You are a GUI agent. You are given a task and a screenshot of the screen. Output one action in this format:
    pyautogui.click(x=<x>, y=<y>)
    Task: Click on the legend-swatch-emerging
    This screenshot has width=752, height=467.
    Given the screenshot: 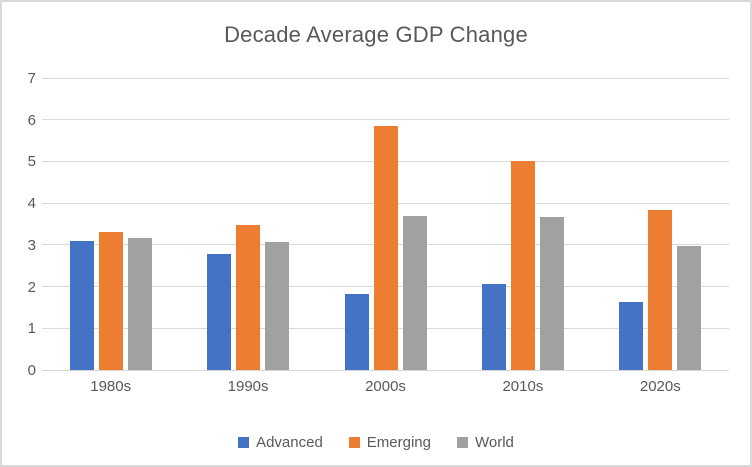 What is the action you would take?
    pyautogui.click(x=354, y=442)
    